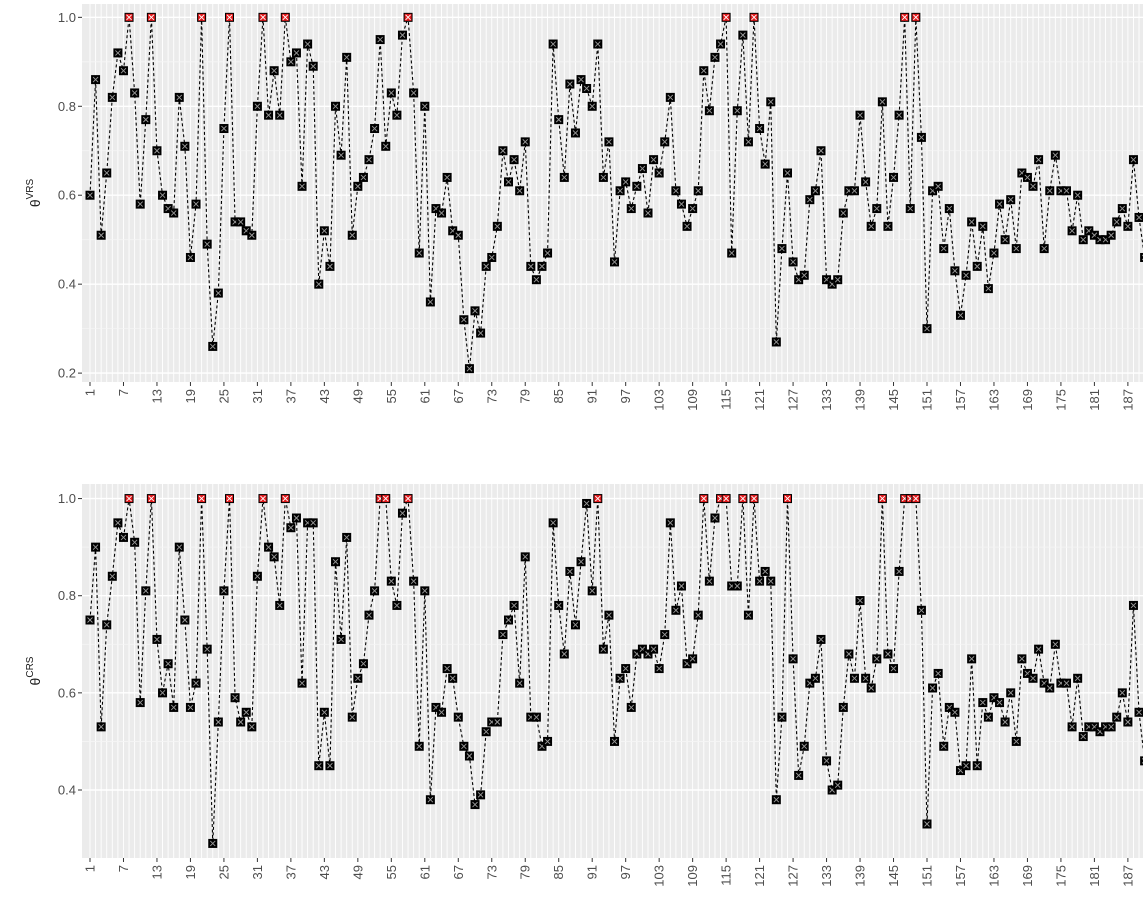 The height and width of the screenshot is (899, 1143). I want to click on x-tick-label: 151, so click(927, 876).